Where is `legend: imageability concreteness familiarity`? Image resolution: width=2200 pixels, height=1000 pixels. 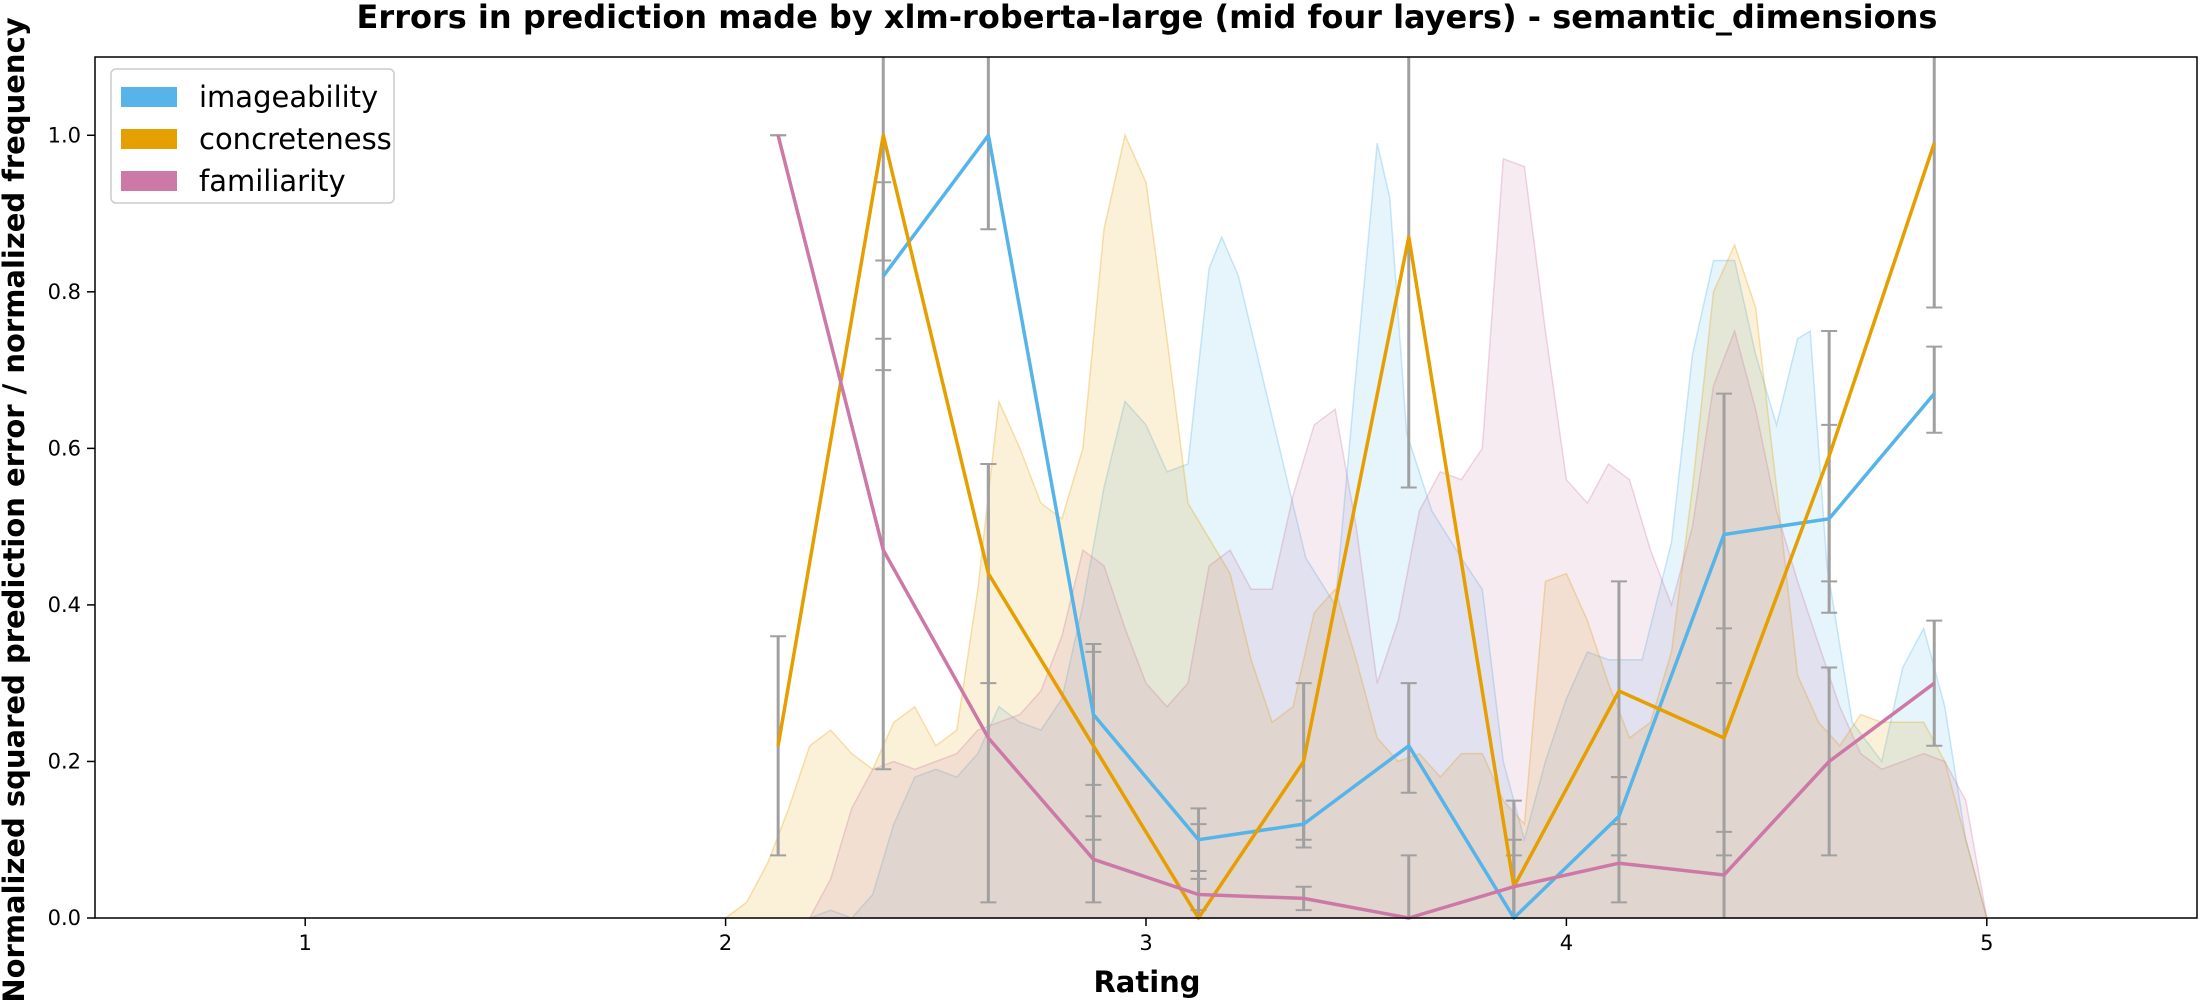
legend: imageability concreteness familiarity is located at coordinates (252, 136).